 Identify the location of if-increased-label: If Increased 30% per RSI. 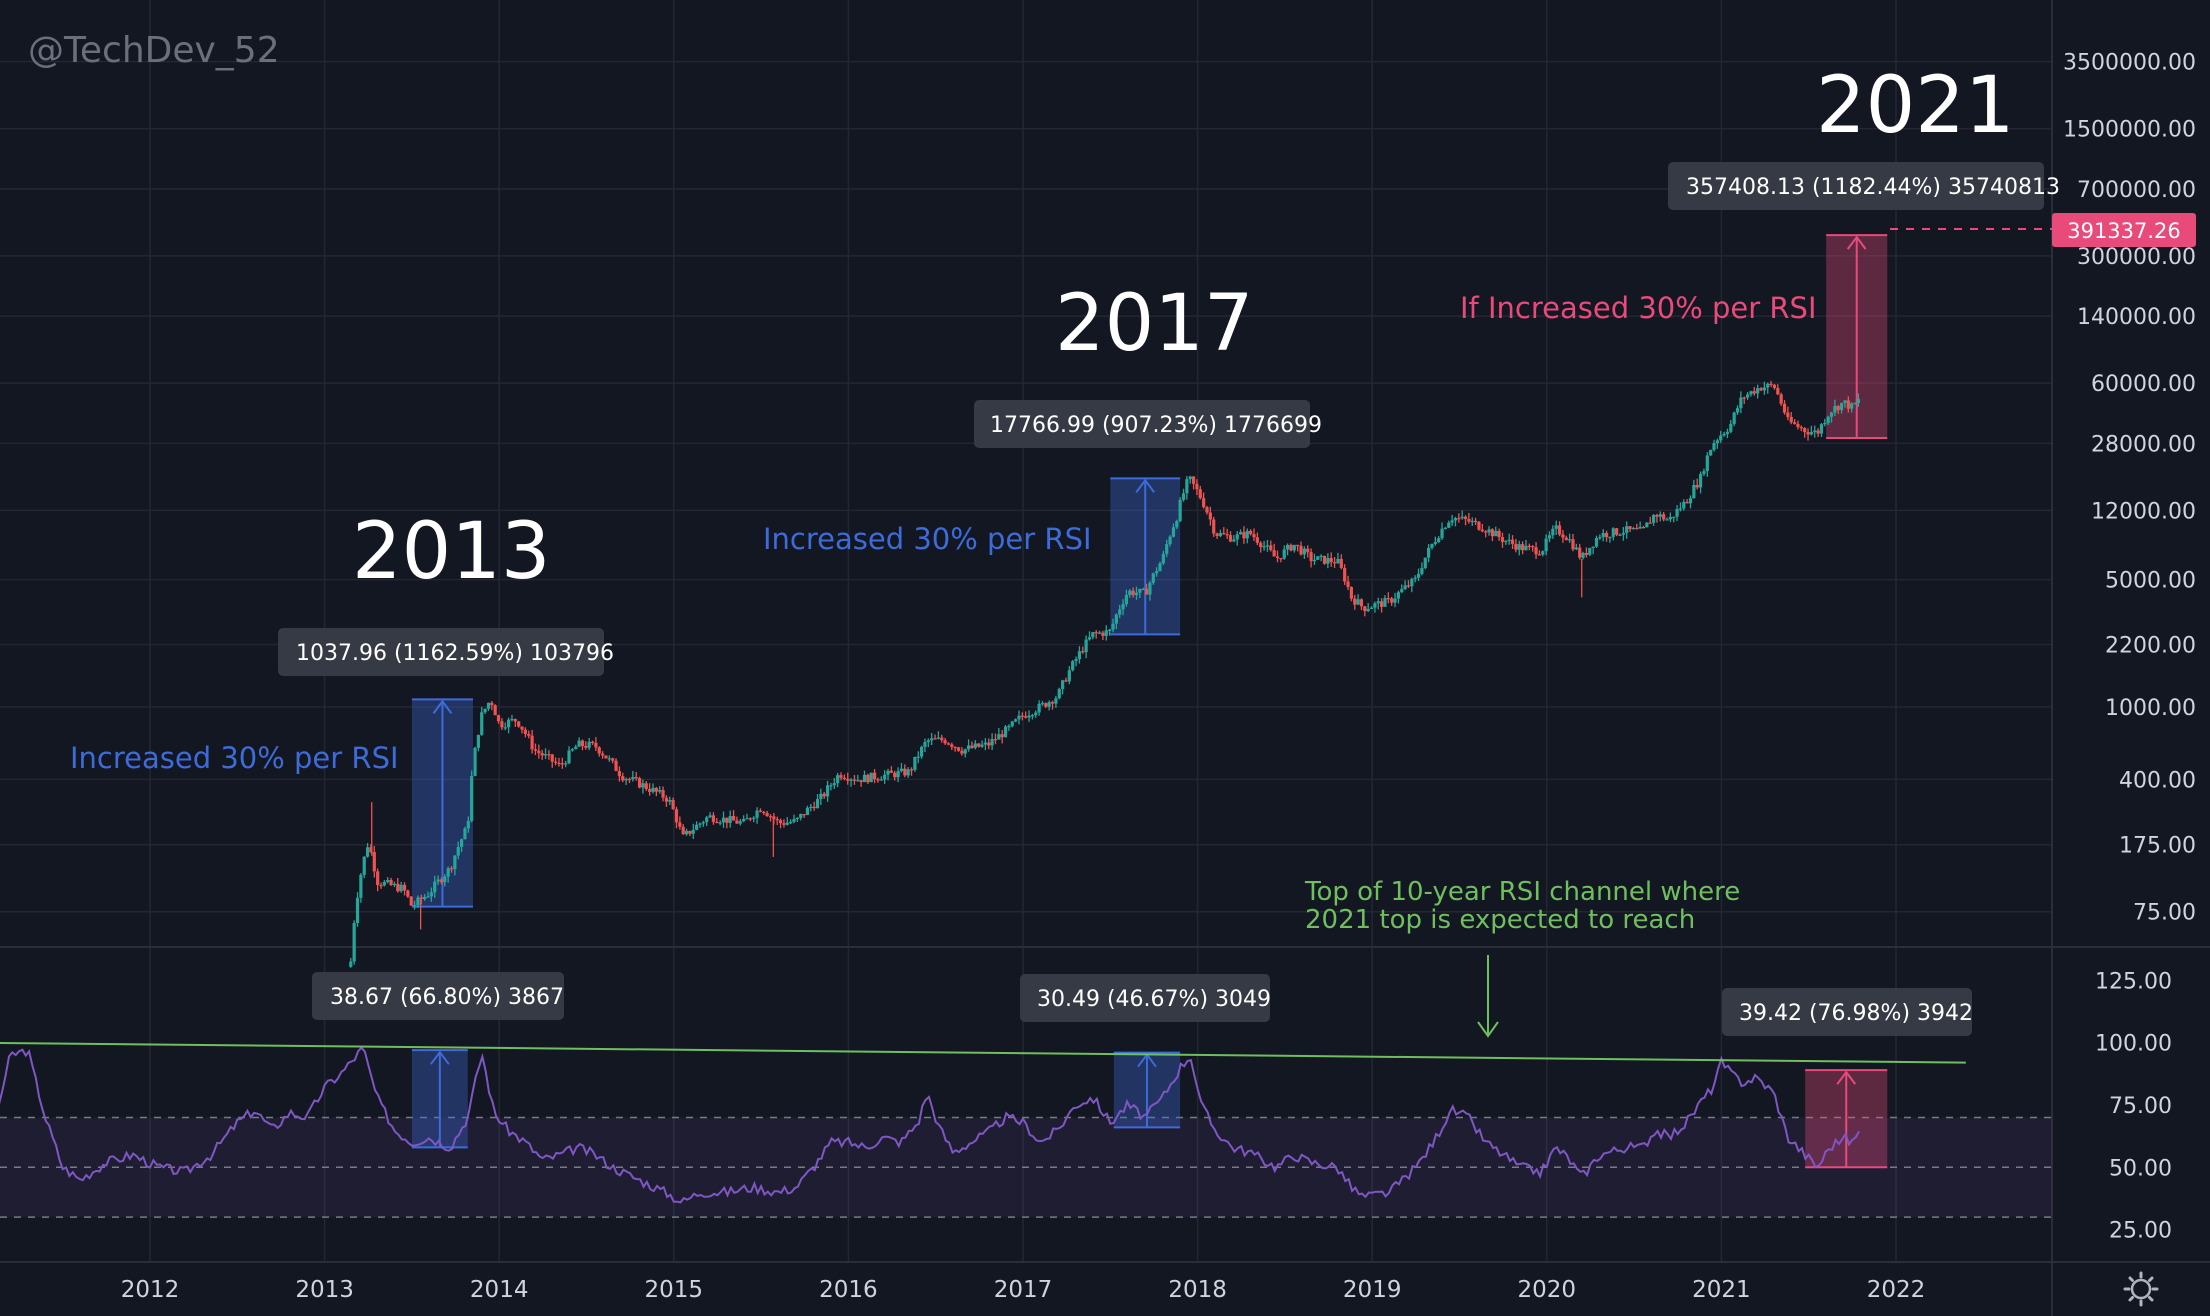
(1638, 308).